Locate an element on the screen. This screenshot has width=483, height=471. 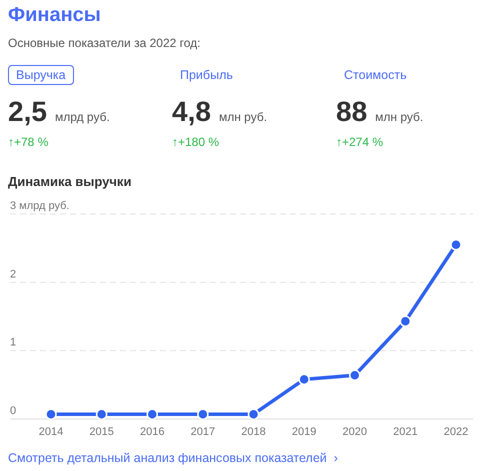
x-tick-label: 2020 is located at coordinates (354, 432).